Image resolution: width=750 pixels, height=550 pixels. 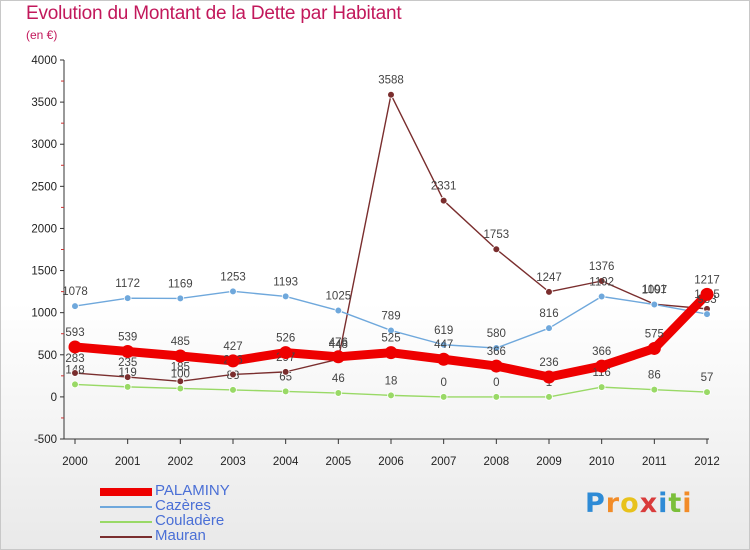 I want to click on data-label-palaminy: 427, so click(x=232, y=347).